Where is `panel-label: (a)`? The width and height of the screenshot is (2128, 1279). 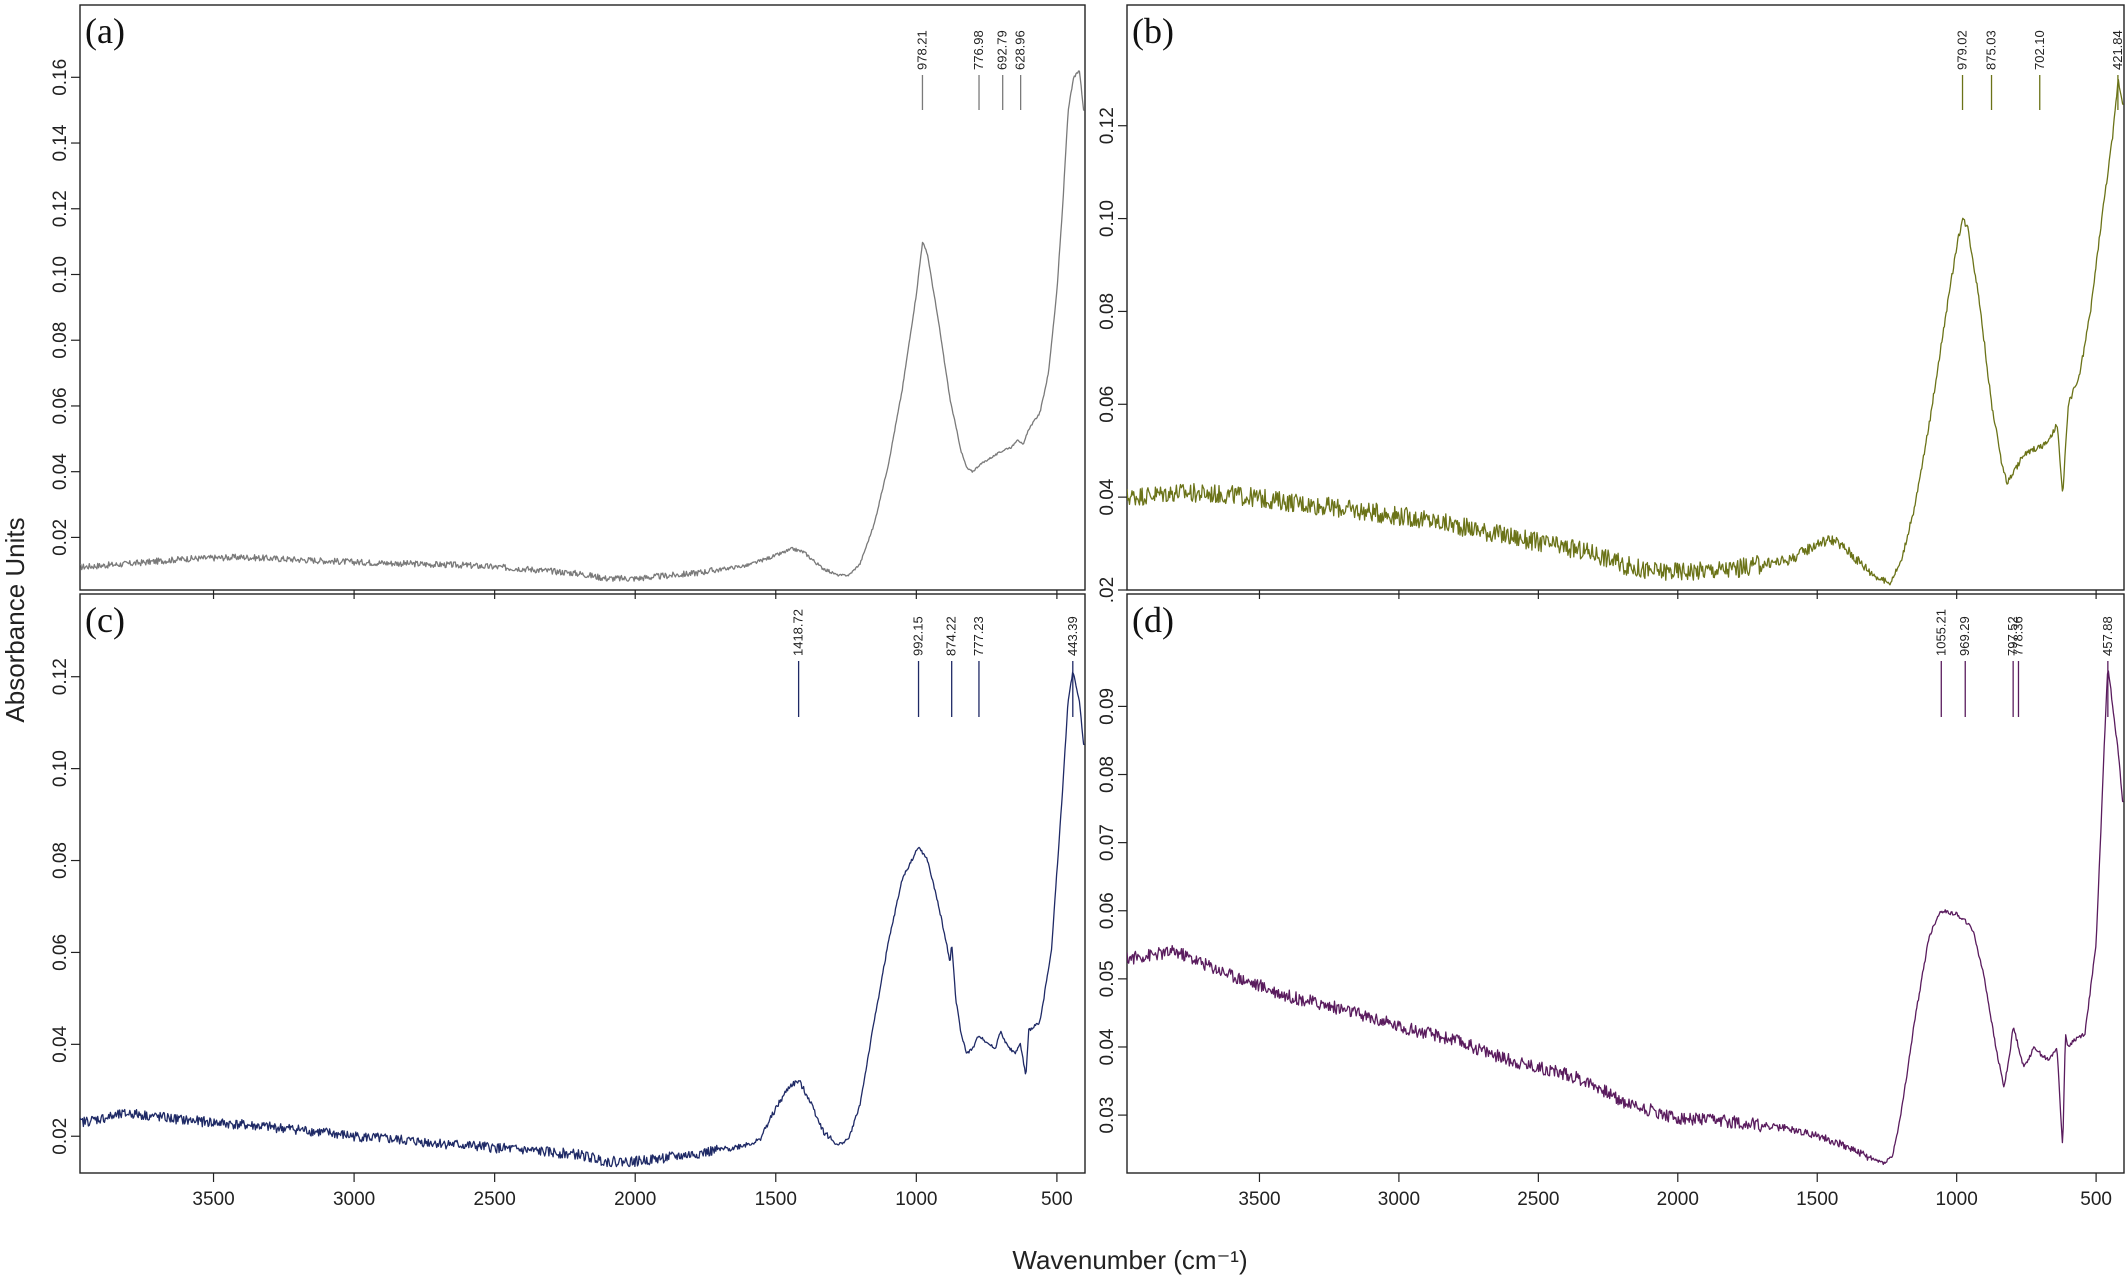 panel-label: (a) is located at coordinates (105, 31).